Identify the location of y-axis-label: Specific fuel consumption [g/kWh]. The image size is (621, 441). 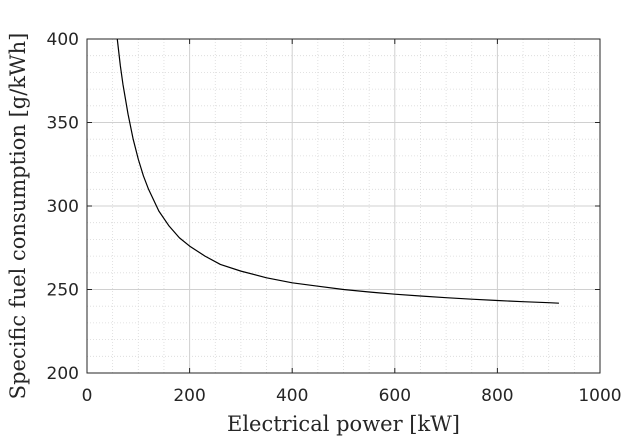
(18, 216).